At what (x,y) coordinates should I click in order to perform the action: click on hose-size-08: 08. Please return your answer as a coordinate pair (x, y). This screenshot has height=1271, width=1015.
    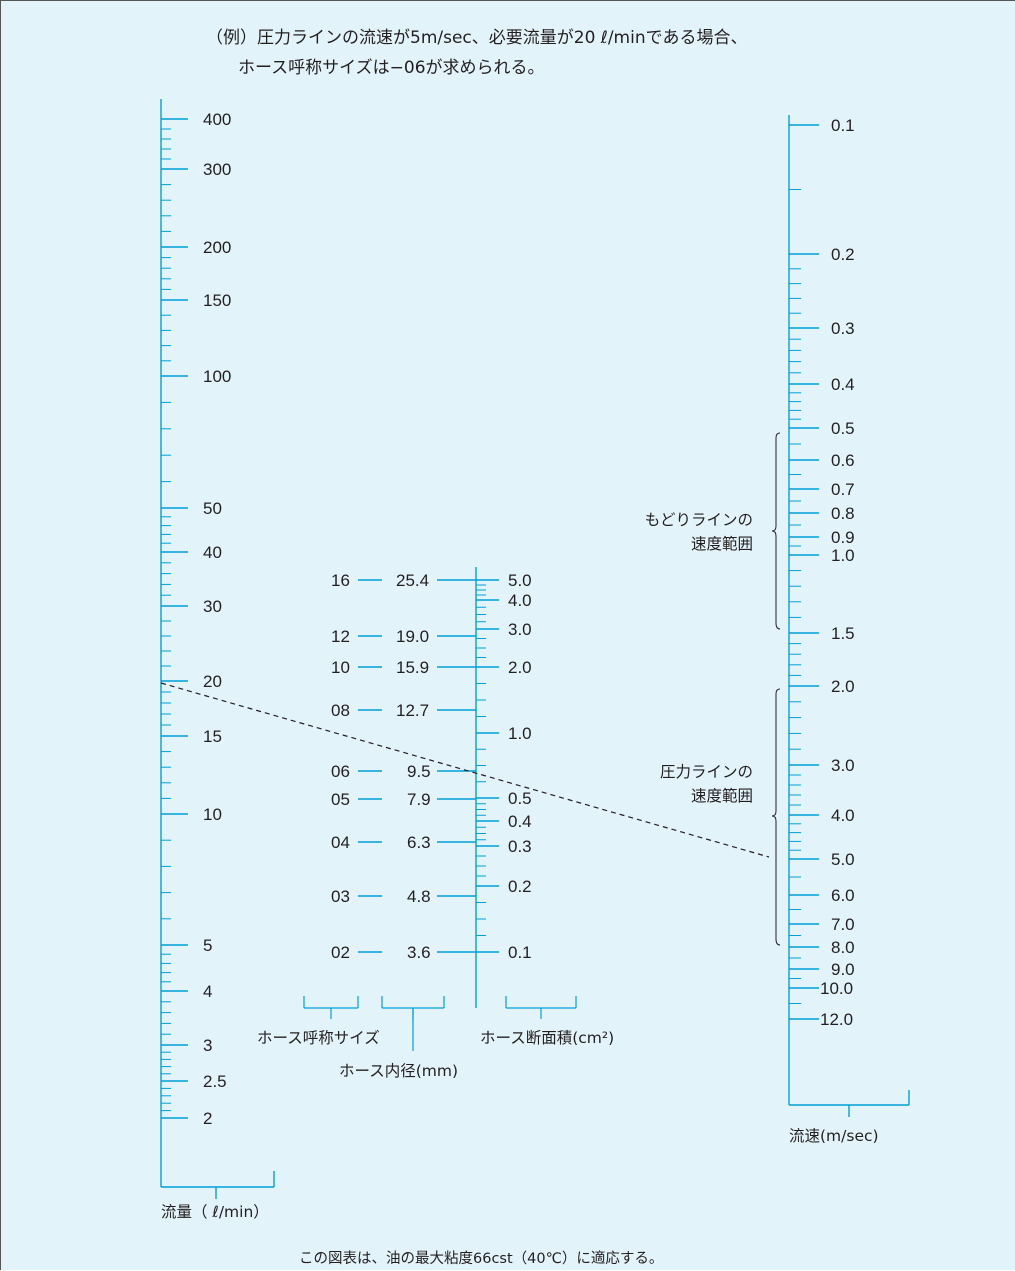
    Looking at the image, I should click on (340, 710).